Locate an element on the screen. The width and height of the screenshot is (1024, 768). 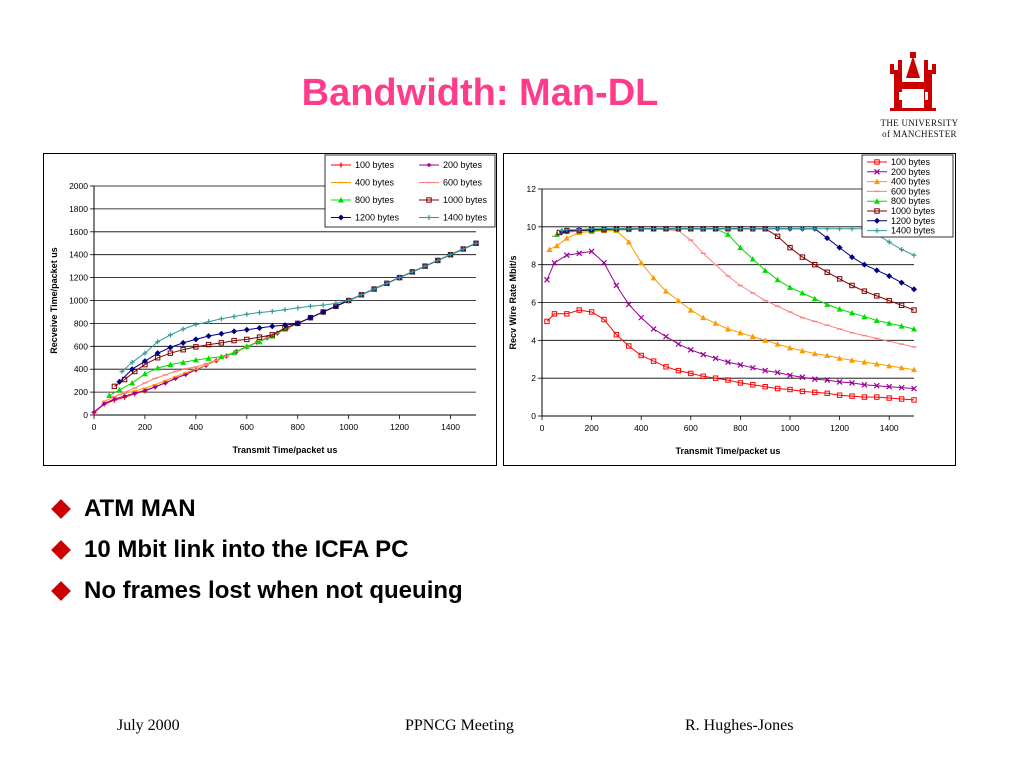
logo-line1: THE UNIVERSITY is located at coordinates (919, 123).